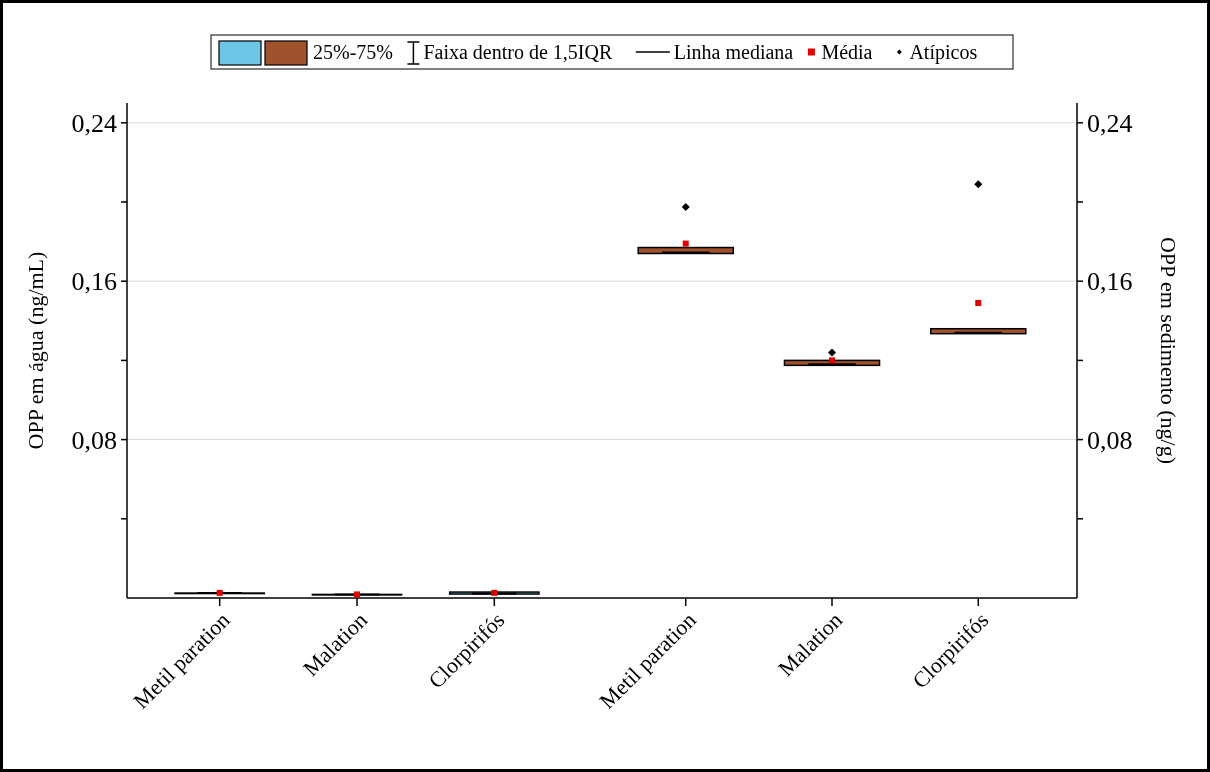 Image resolution: width=1210 pixels, height=772 pixels. What do you see at coordinates (94, 123) in the screenshot?
I see `y-tick-label: 0,24` at bounding box center [94, 123].